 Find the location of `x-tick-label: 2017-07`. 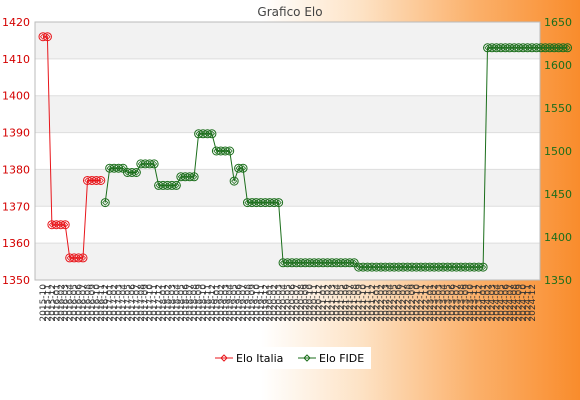

x-tick-label: 2017-07 is located at coordinates (137, 303).